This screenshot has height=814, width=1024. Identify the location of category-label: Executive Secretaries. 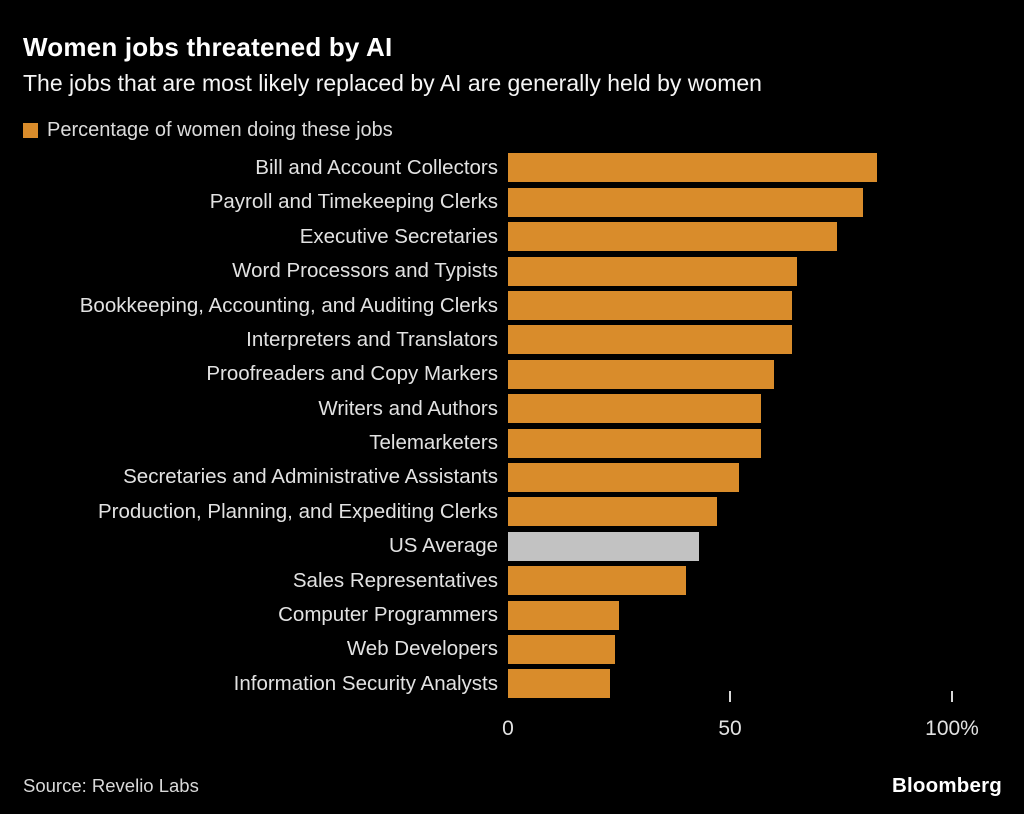
(398, 236).